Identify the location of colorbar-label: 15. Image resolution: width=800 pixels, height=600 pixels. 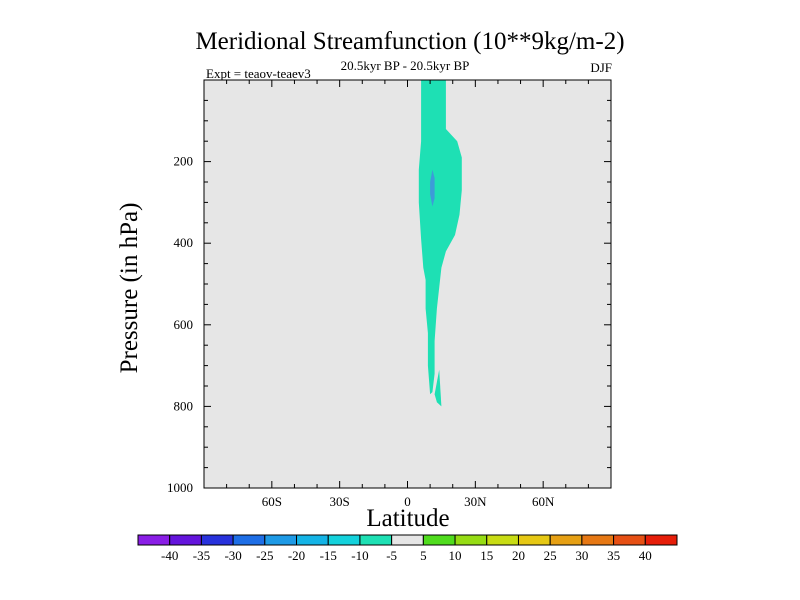
(486, 555).